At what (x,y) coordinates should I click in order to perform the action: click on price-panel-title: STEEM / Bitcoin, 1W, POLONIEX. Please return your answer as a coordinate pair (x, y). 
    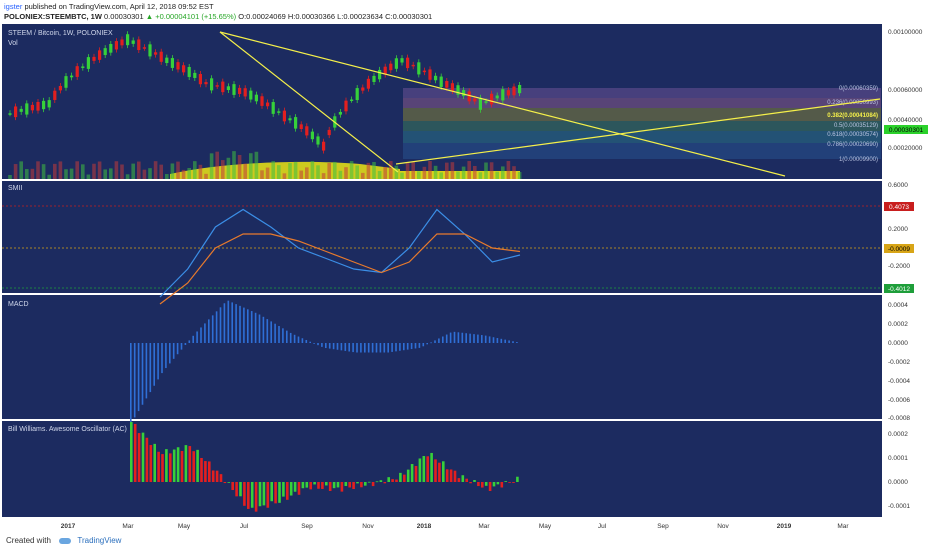
    Looking at the image, I should click on (60, 33).